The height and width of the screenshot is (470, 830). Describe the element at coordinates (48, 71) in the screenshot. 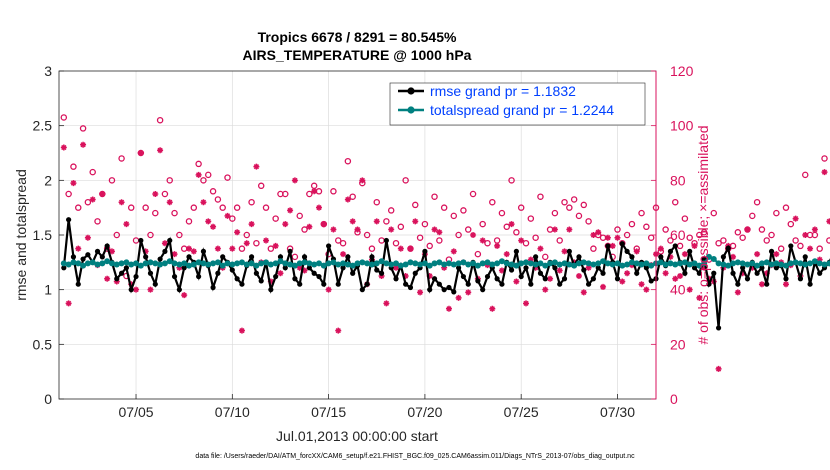

I see `y-tick-label-left: 3` at that location.